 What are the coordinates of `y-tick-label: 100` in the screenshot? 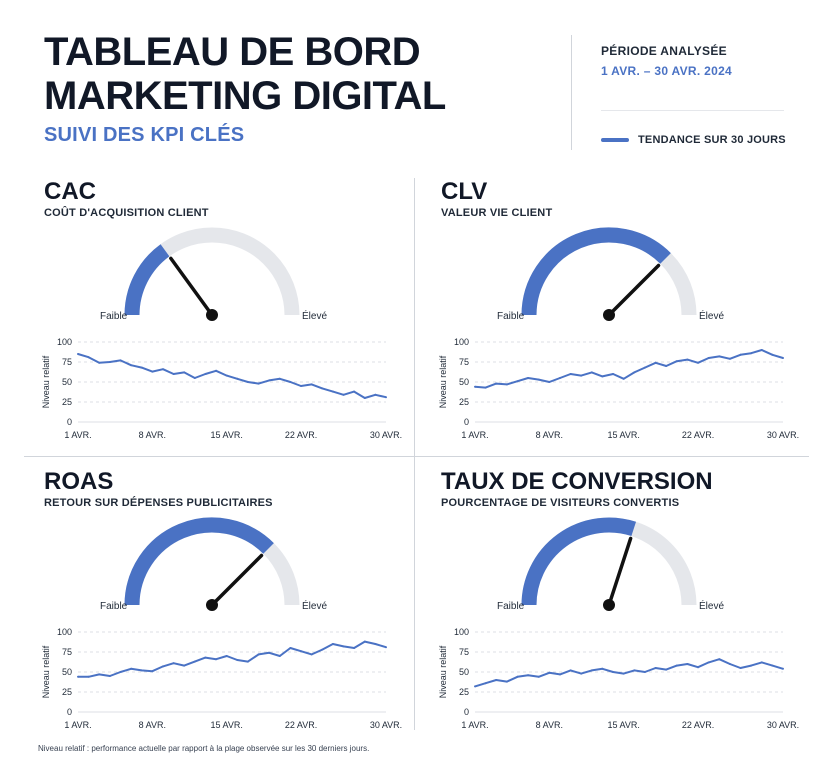 It's located at (64, 632).